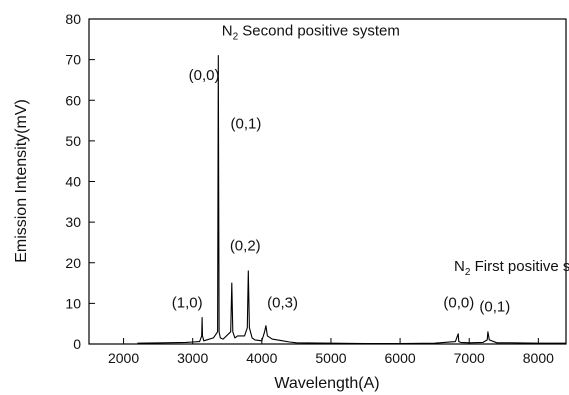 The width and height of the screenshot is (569, 395). Describe the element at coordinates (282, 302) in the screenshot. I see `peak-label: (0,3)` at that location.